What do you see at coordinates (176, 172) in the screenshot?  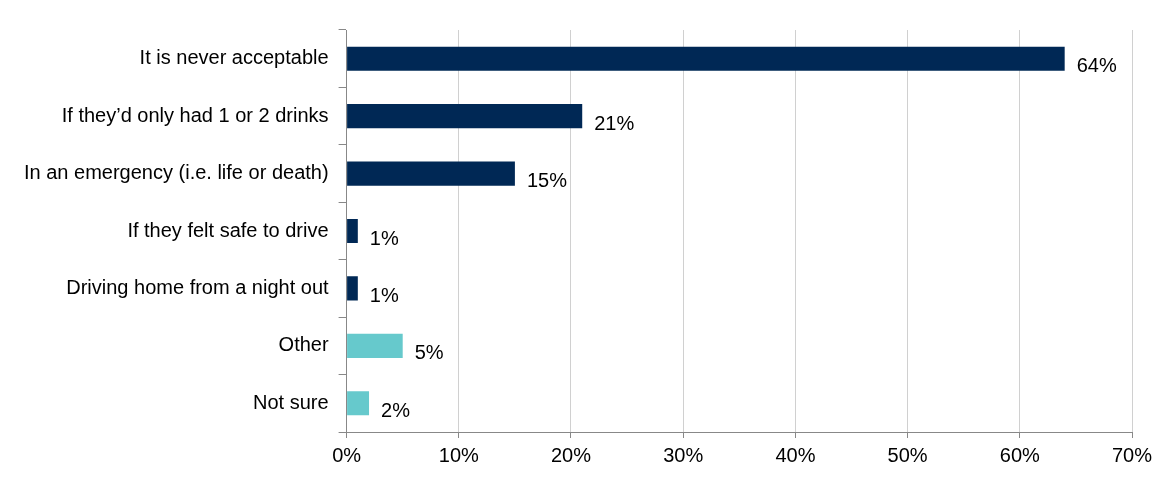 I see `y-tick-label: In an emergency (i.e. life or death)` at bounding box center [176, 172].